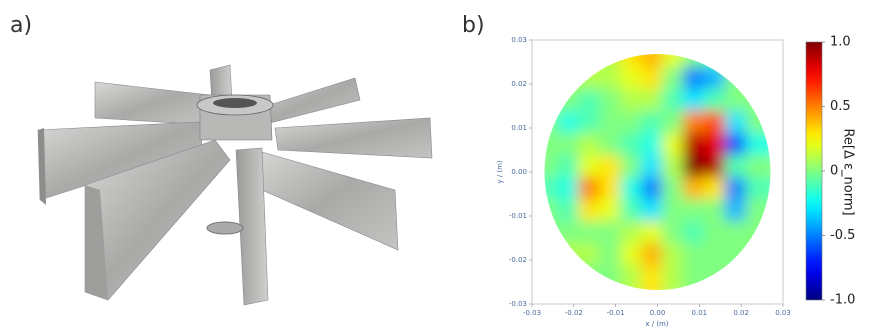 The image size is (880, 331). What do you see at coordinates (519, 128) in the screenshot?
I see `y-tick-label: 0.01` at bounding box center [519, 128].